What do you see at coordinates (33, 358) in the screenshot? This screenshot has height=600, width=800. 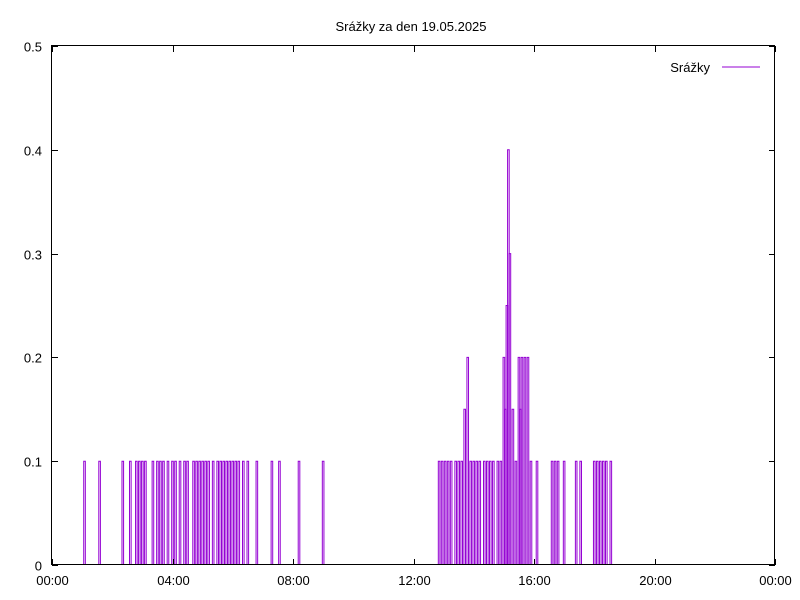 I see `y-tick-label: 0.2` at bounding box center [33, 358].